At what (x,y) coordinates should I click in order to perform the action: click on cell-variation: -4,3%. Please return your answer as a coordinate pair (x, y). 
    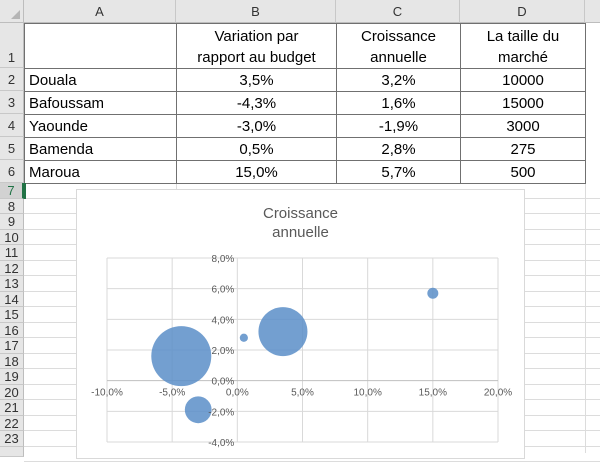
    Looking at the image, I should click on (256, 103).